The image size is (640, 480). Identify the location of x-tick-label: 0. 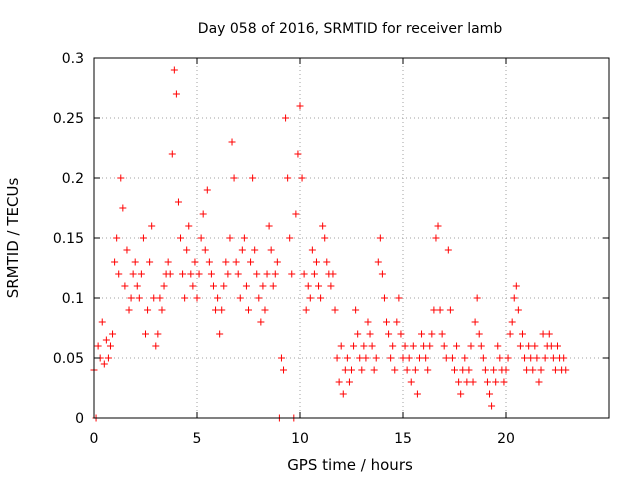
(94, 439).